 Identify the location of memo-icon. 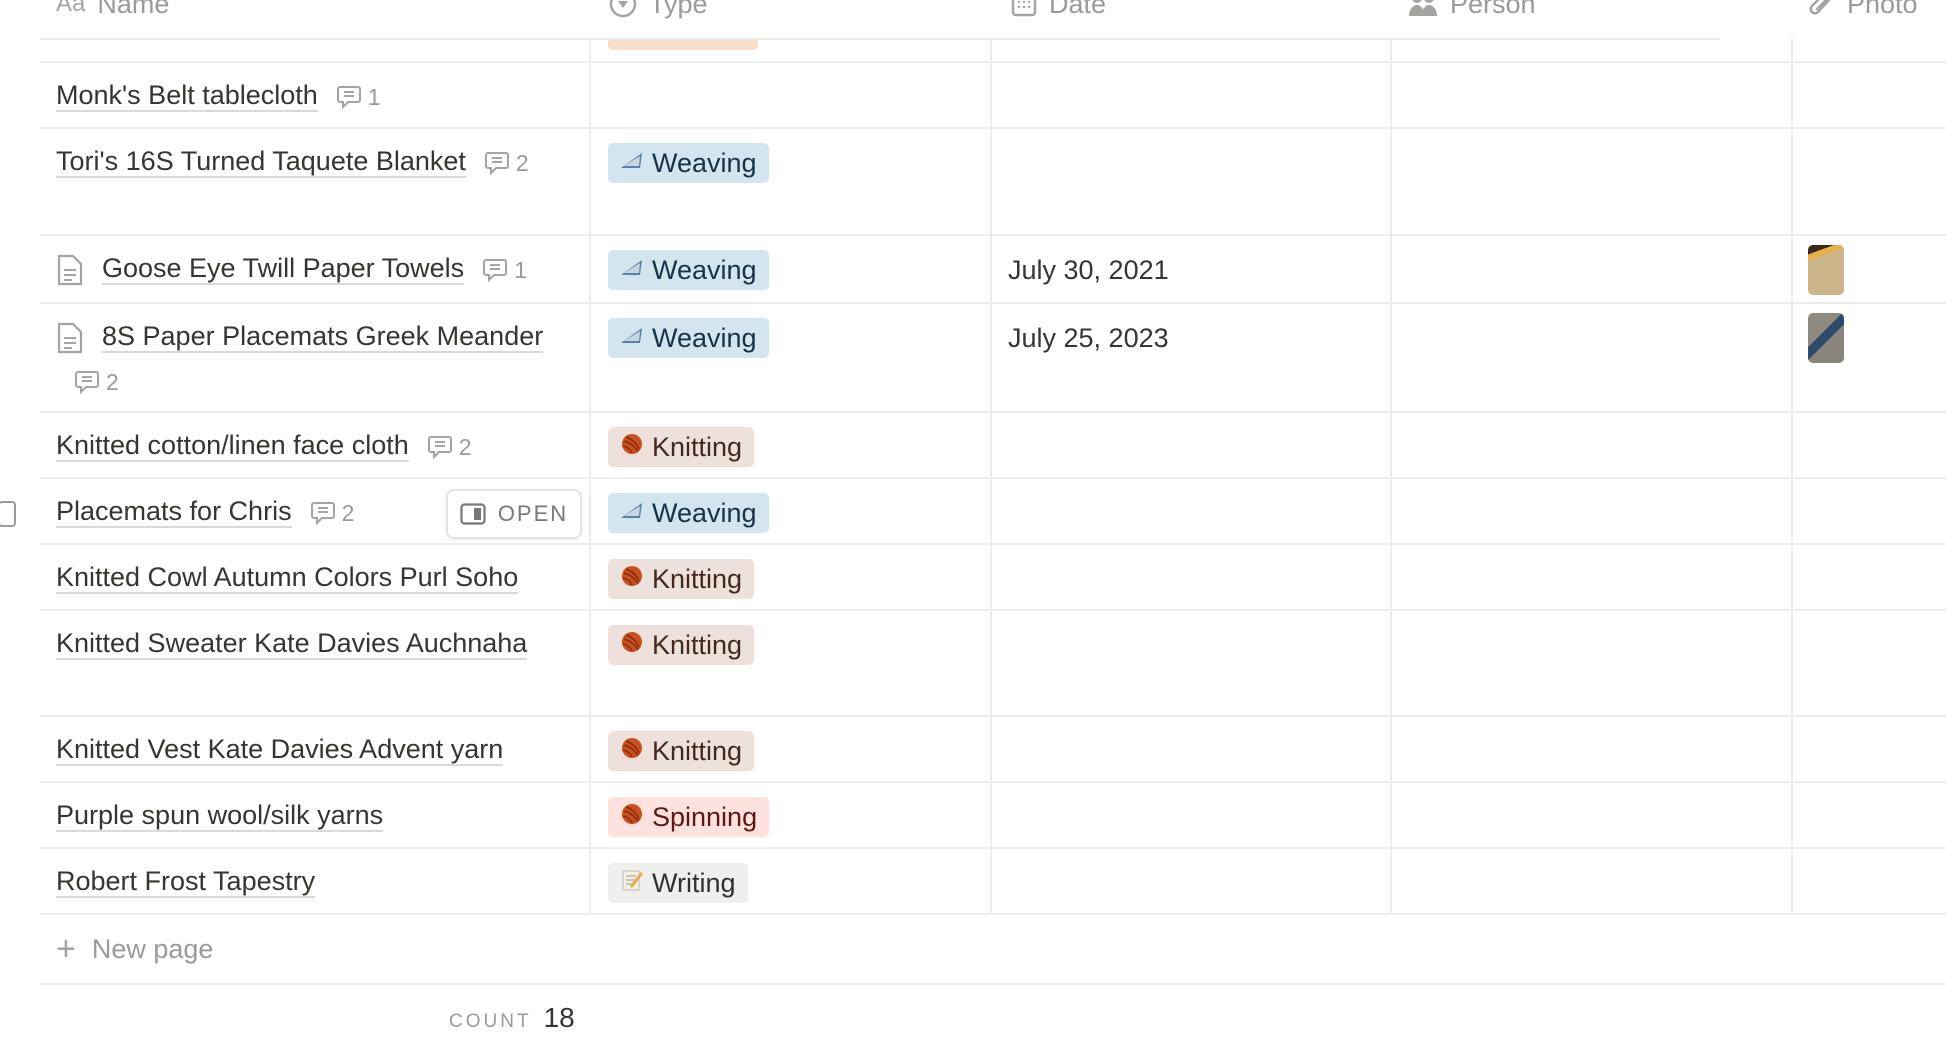
(632, 883).